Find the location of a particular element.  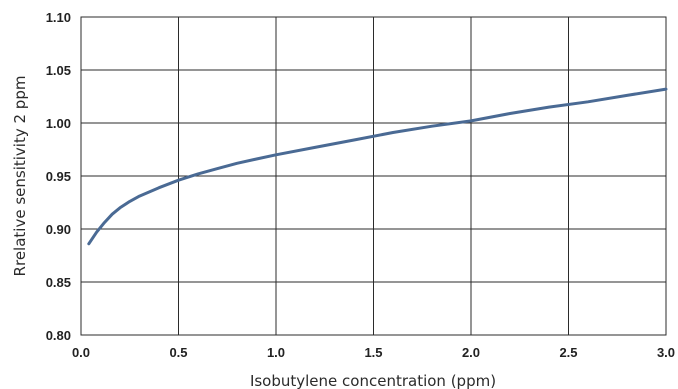

x-tick-label: 2.5 is located at coordinates (568, 352).